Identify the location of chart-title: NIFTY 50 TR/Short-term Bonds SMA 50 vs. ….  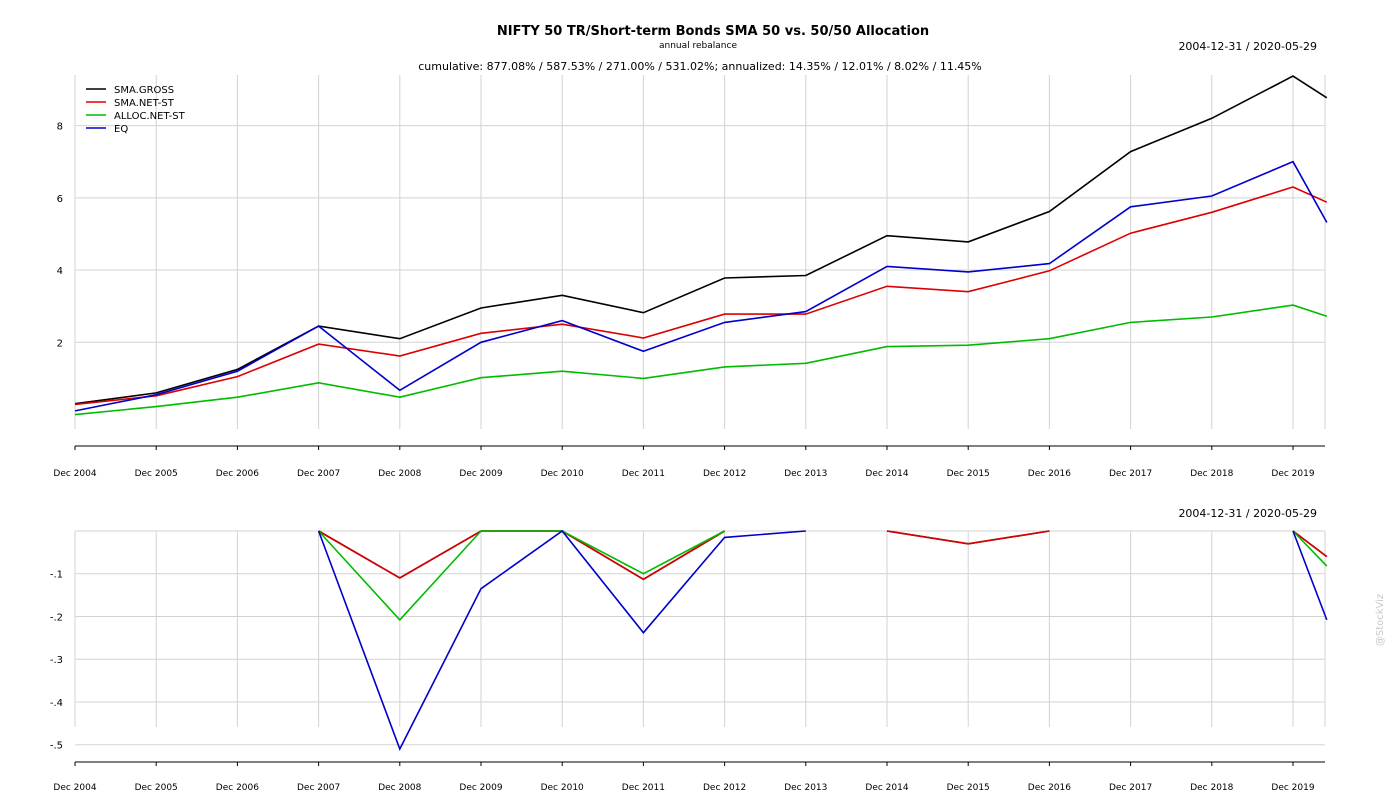
(713, 31).